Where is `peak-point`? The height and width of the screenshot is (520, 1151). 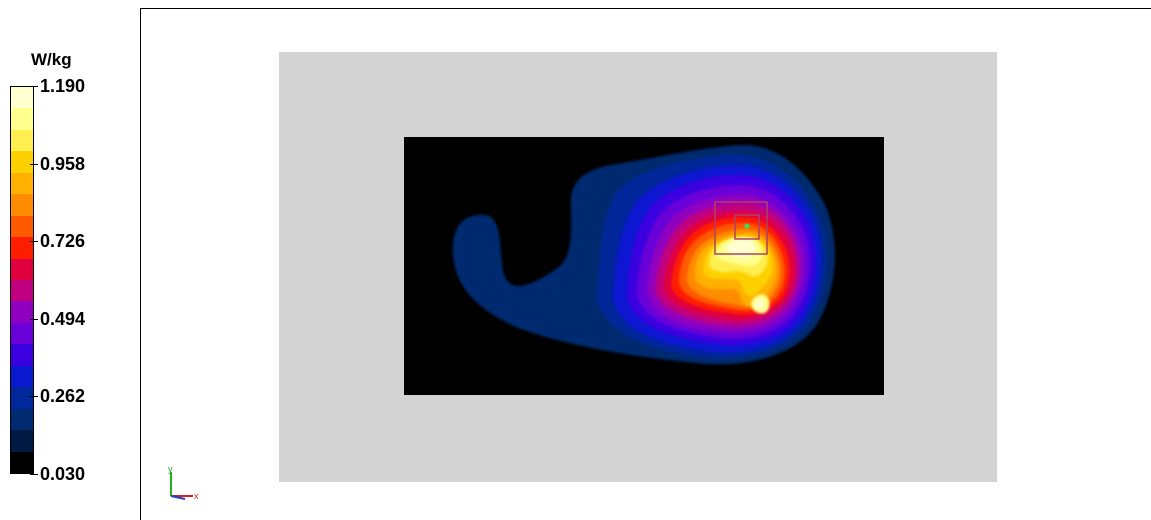
peak-point is located at coordinates (747, 226).